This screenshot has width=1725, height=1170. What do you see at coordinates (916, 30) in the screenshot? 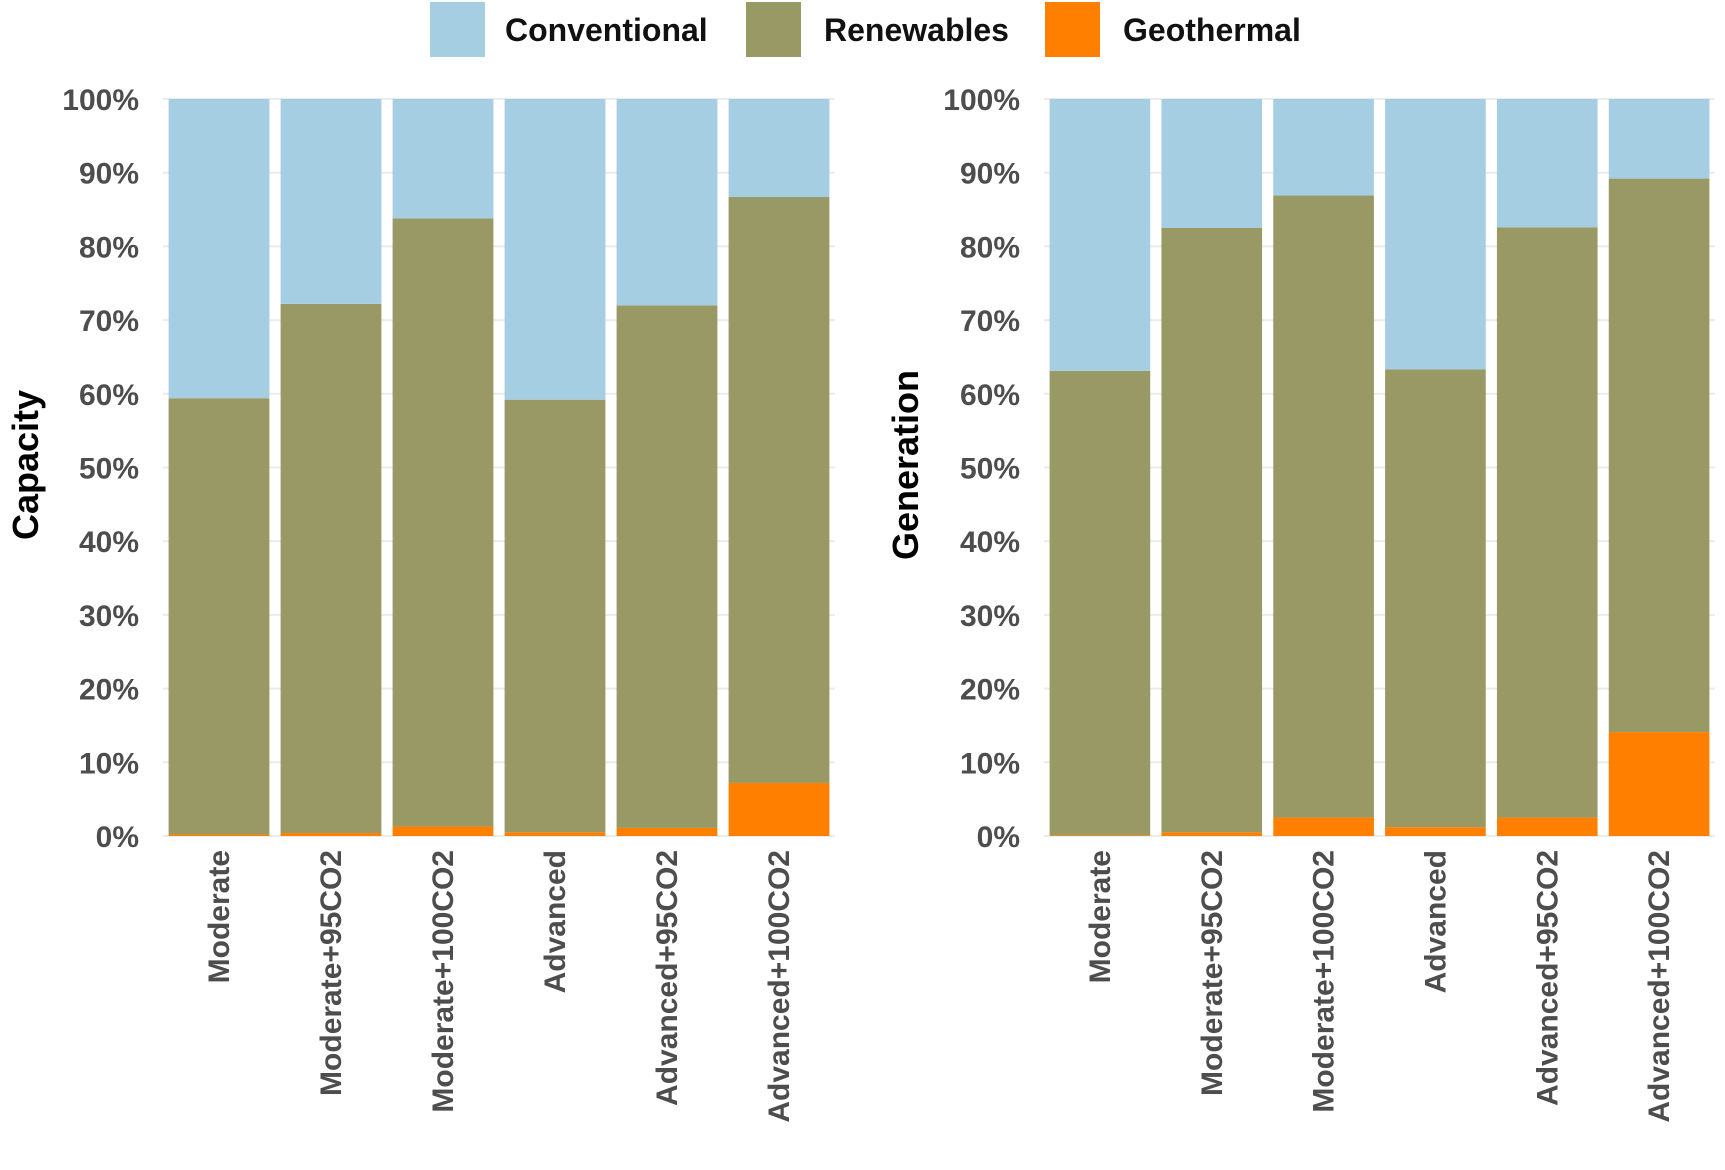
I see `legend-label-renewables: Renewables` at bounding box center [916, 30].